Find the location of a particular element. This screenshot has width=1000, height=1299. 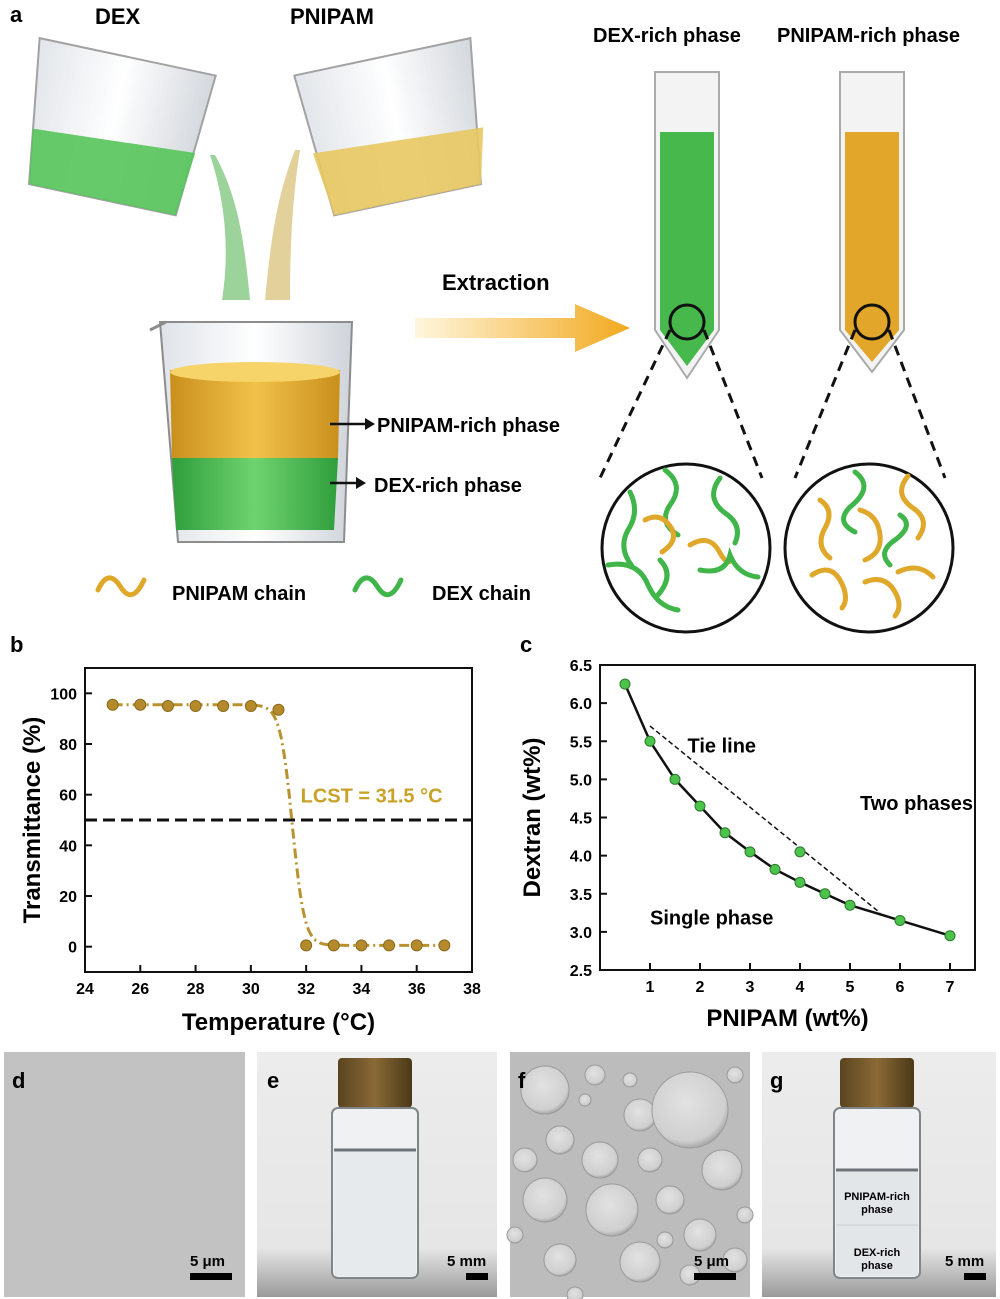

y-tick-label: 3.5 is located at coordinates (581, 895).